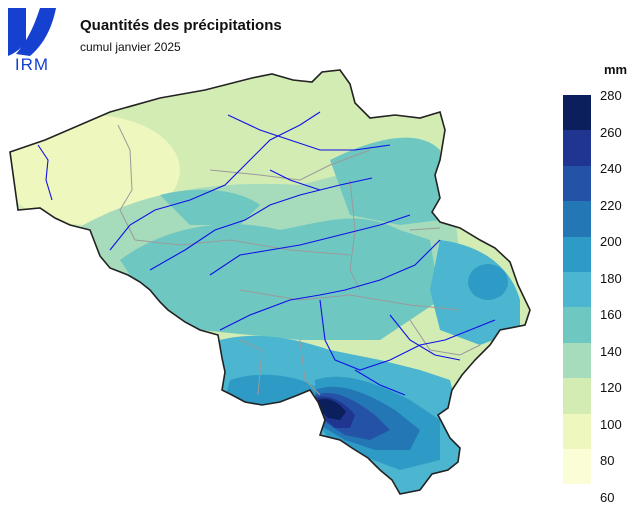 The height and width of the screenshot is (507, 640). I want to click on legend-tick-label: 240, so click(611, 168).